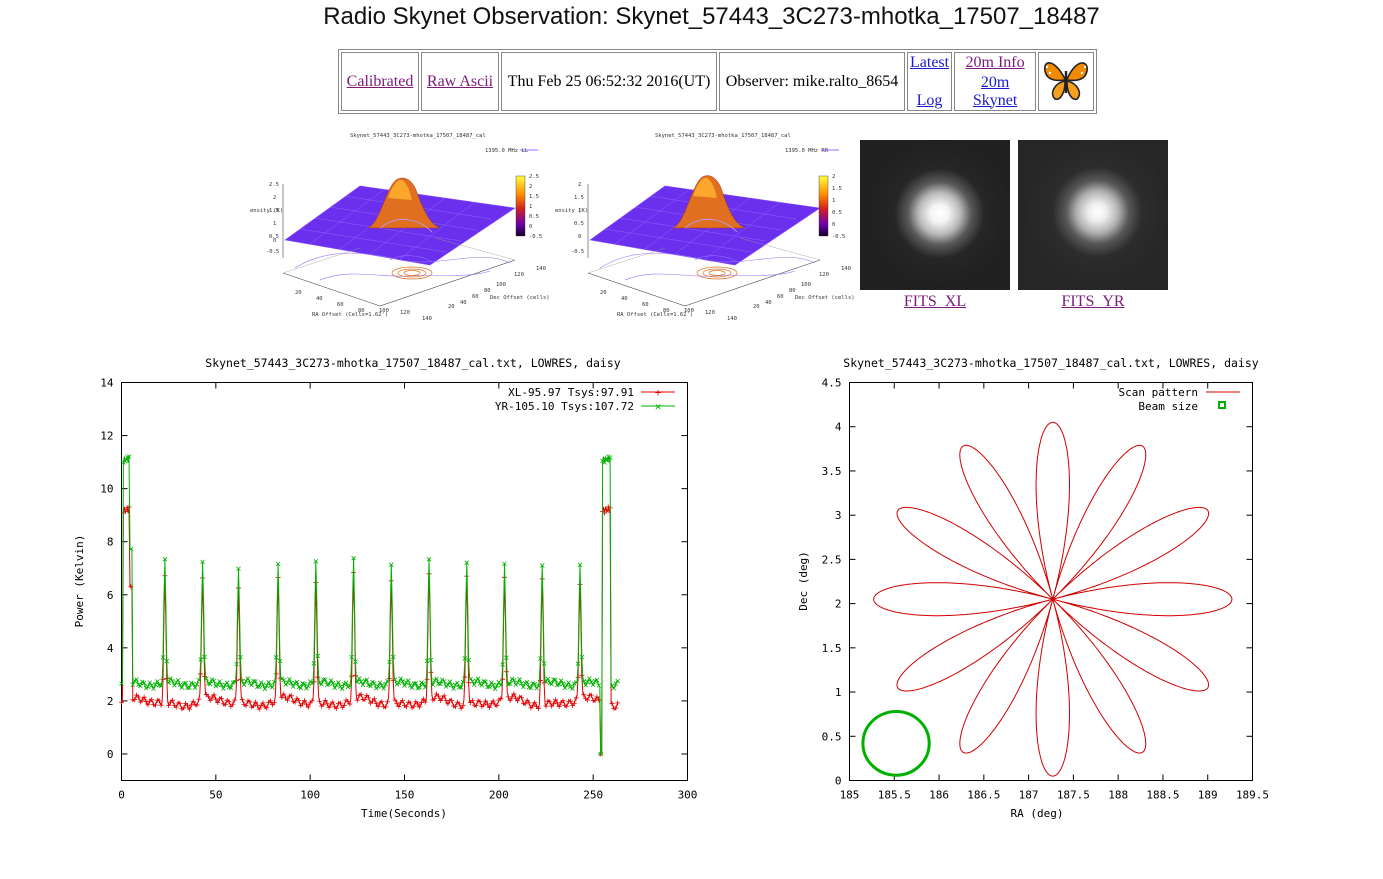  I want to click on x-tick-label: 186, so click(939, 795).